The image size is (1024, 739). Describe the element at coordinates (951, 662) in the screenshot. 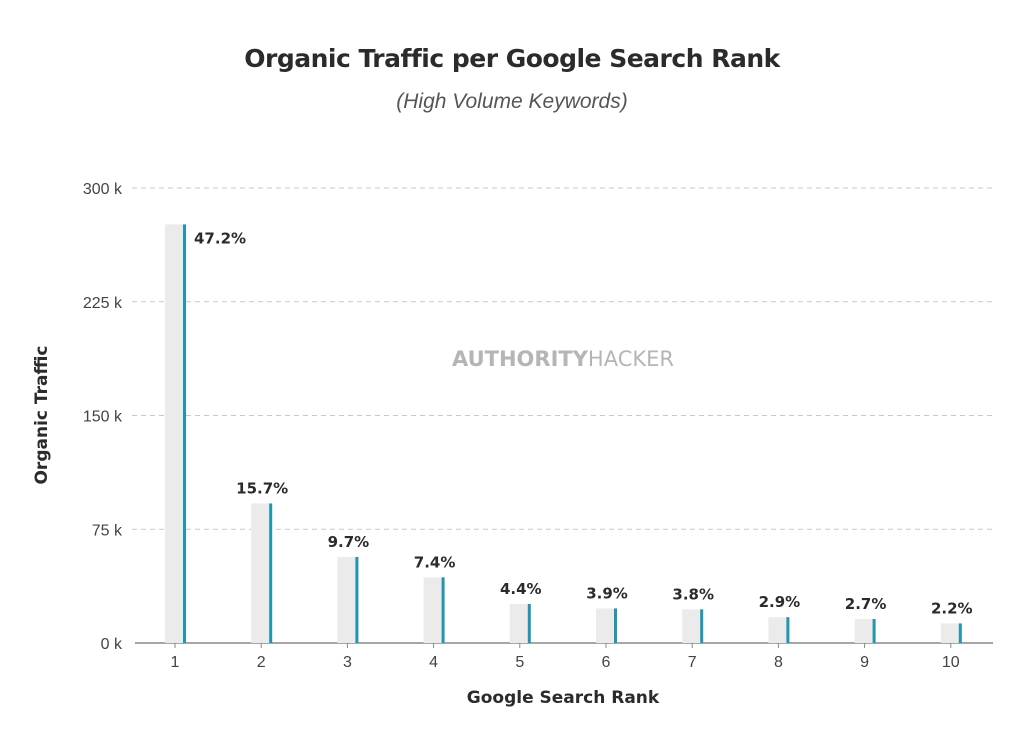

I see `x-tick-label: 10` at that location.